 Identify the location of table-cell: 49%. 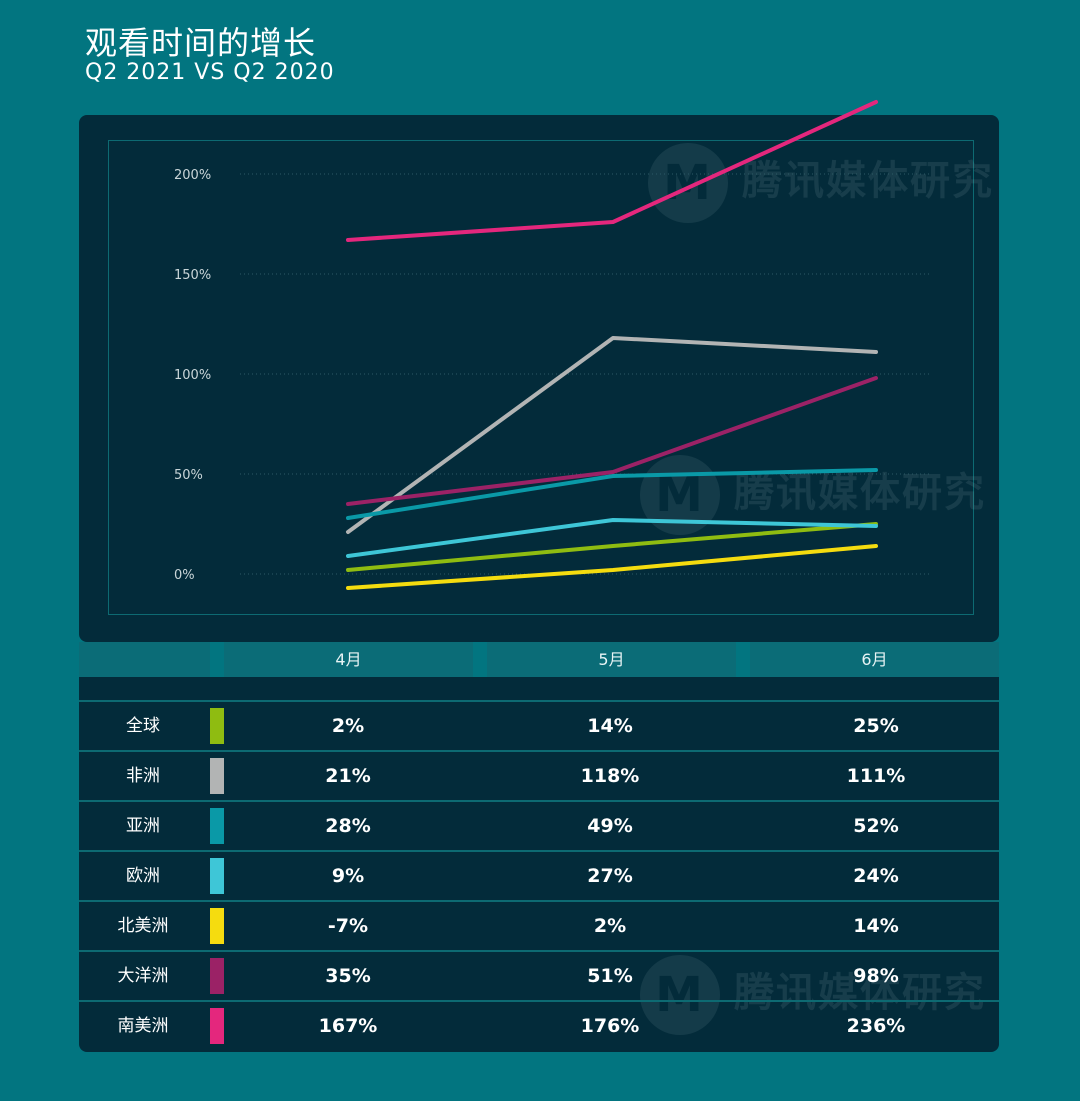
(610, 826).